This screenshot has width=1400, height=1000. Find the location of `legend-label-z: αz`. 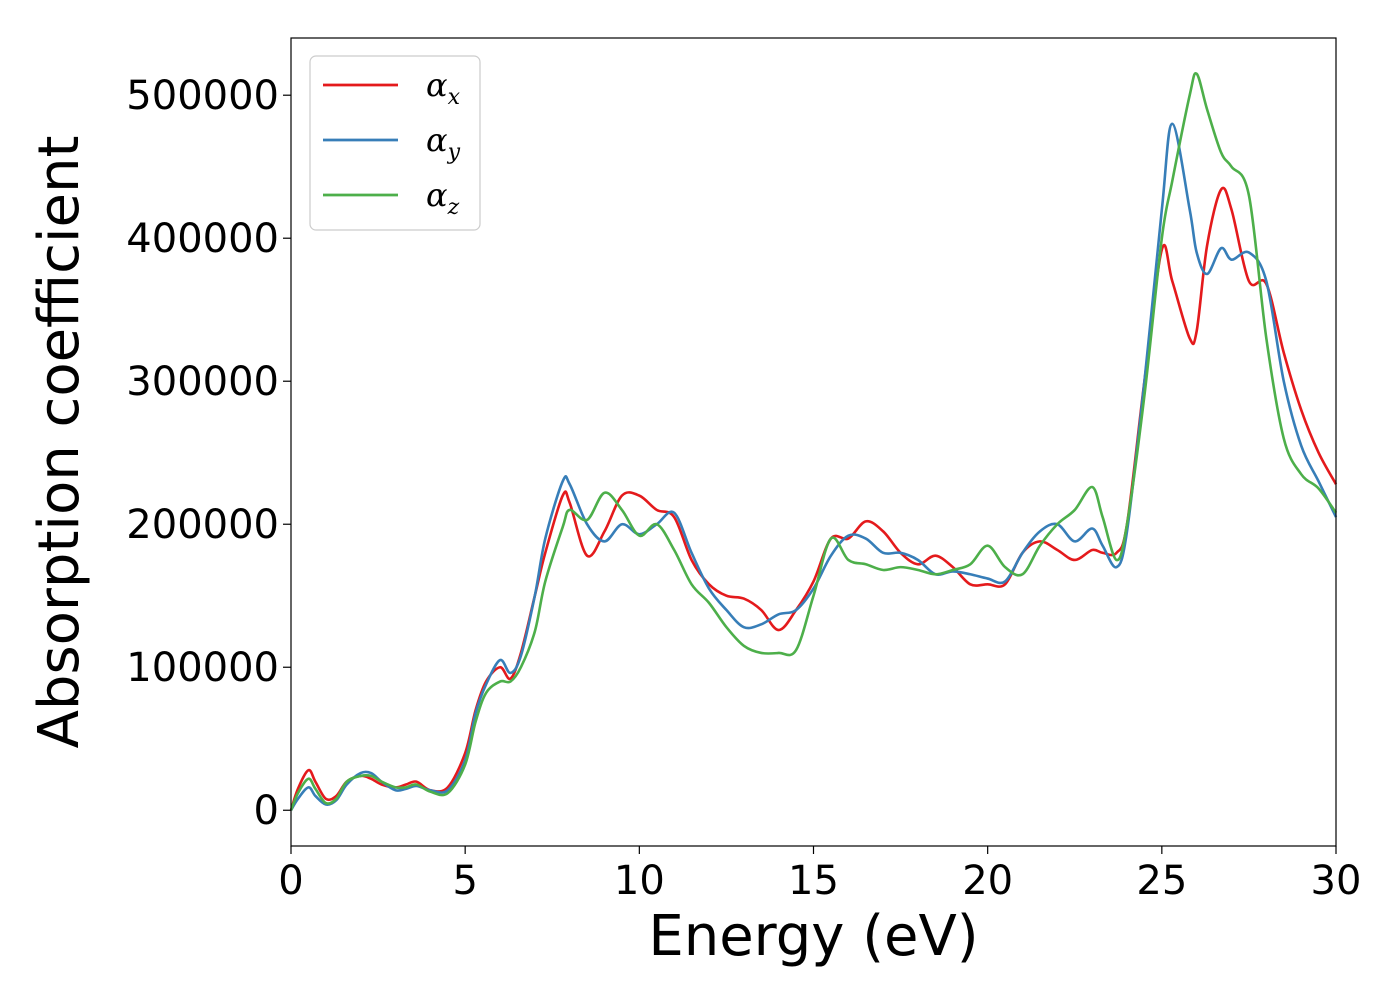

legend-label-z: αz is located at coordinates (443, 198).